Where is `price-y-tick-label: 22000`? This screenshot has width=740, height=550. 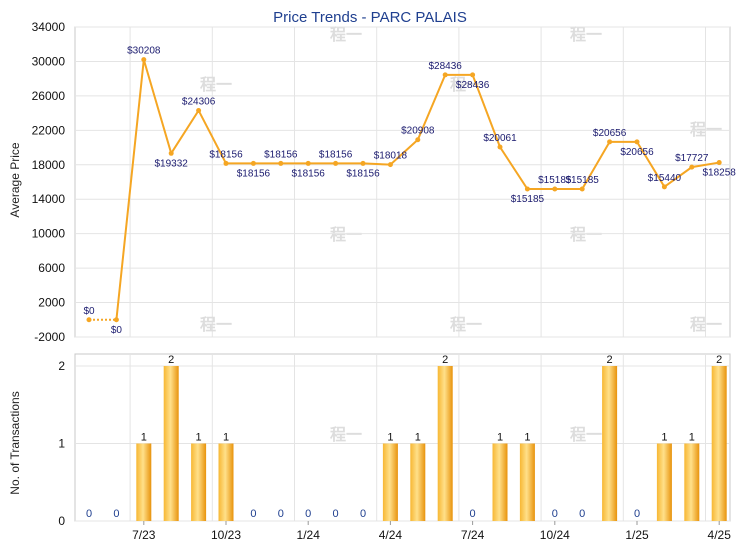 price-y-tick-label: 22000 is located at coordinates (49, 130).